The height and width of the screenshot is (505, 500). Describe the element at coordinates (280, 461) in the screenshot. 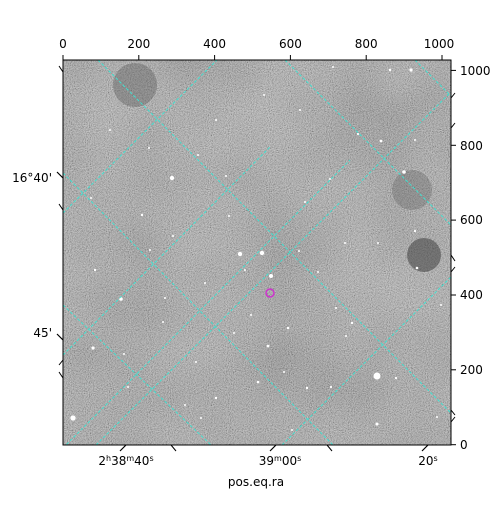

I see `bottom-tick-label: 39m00s` at that location.